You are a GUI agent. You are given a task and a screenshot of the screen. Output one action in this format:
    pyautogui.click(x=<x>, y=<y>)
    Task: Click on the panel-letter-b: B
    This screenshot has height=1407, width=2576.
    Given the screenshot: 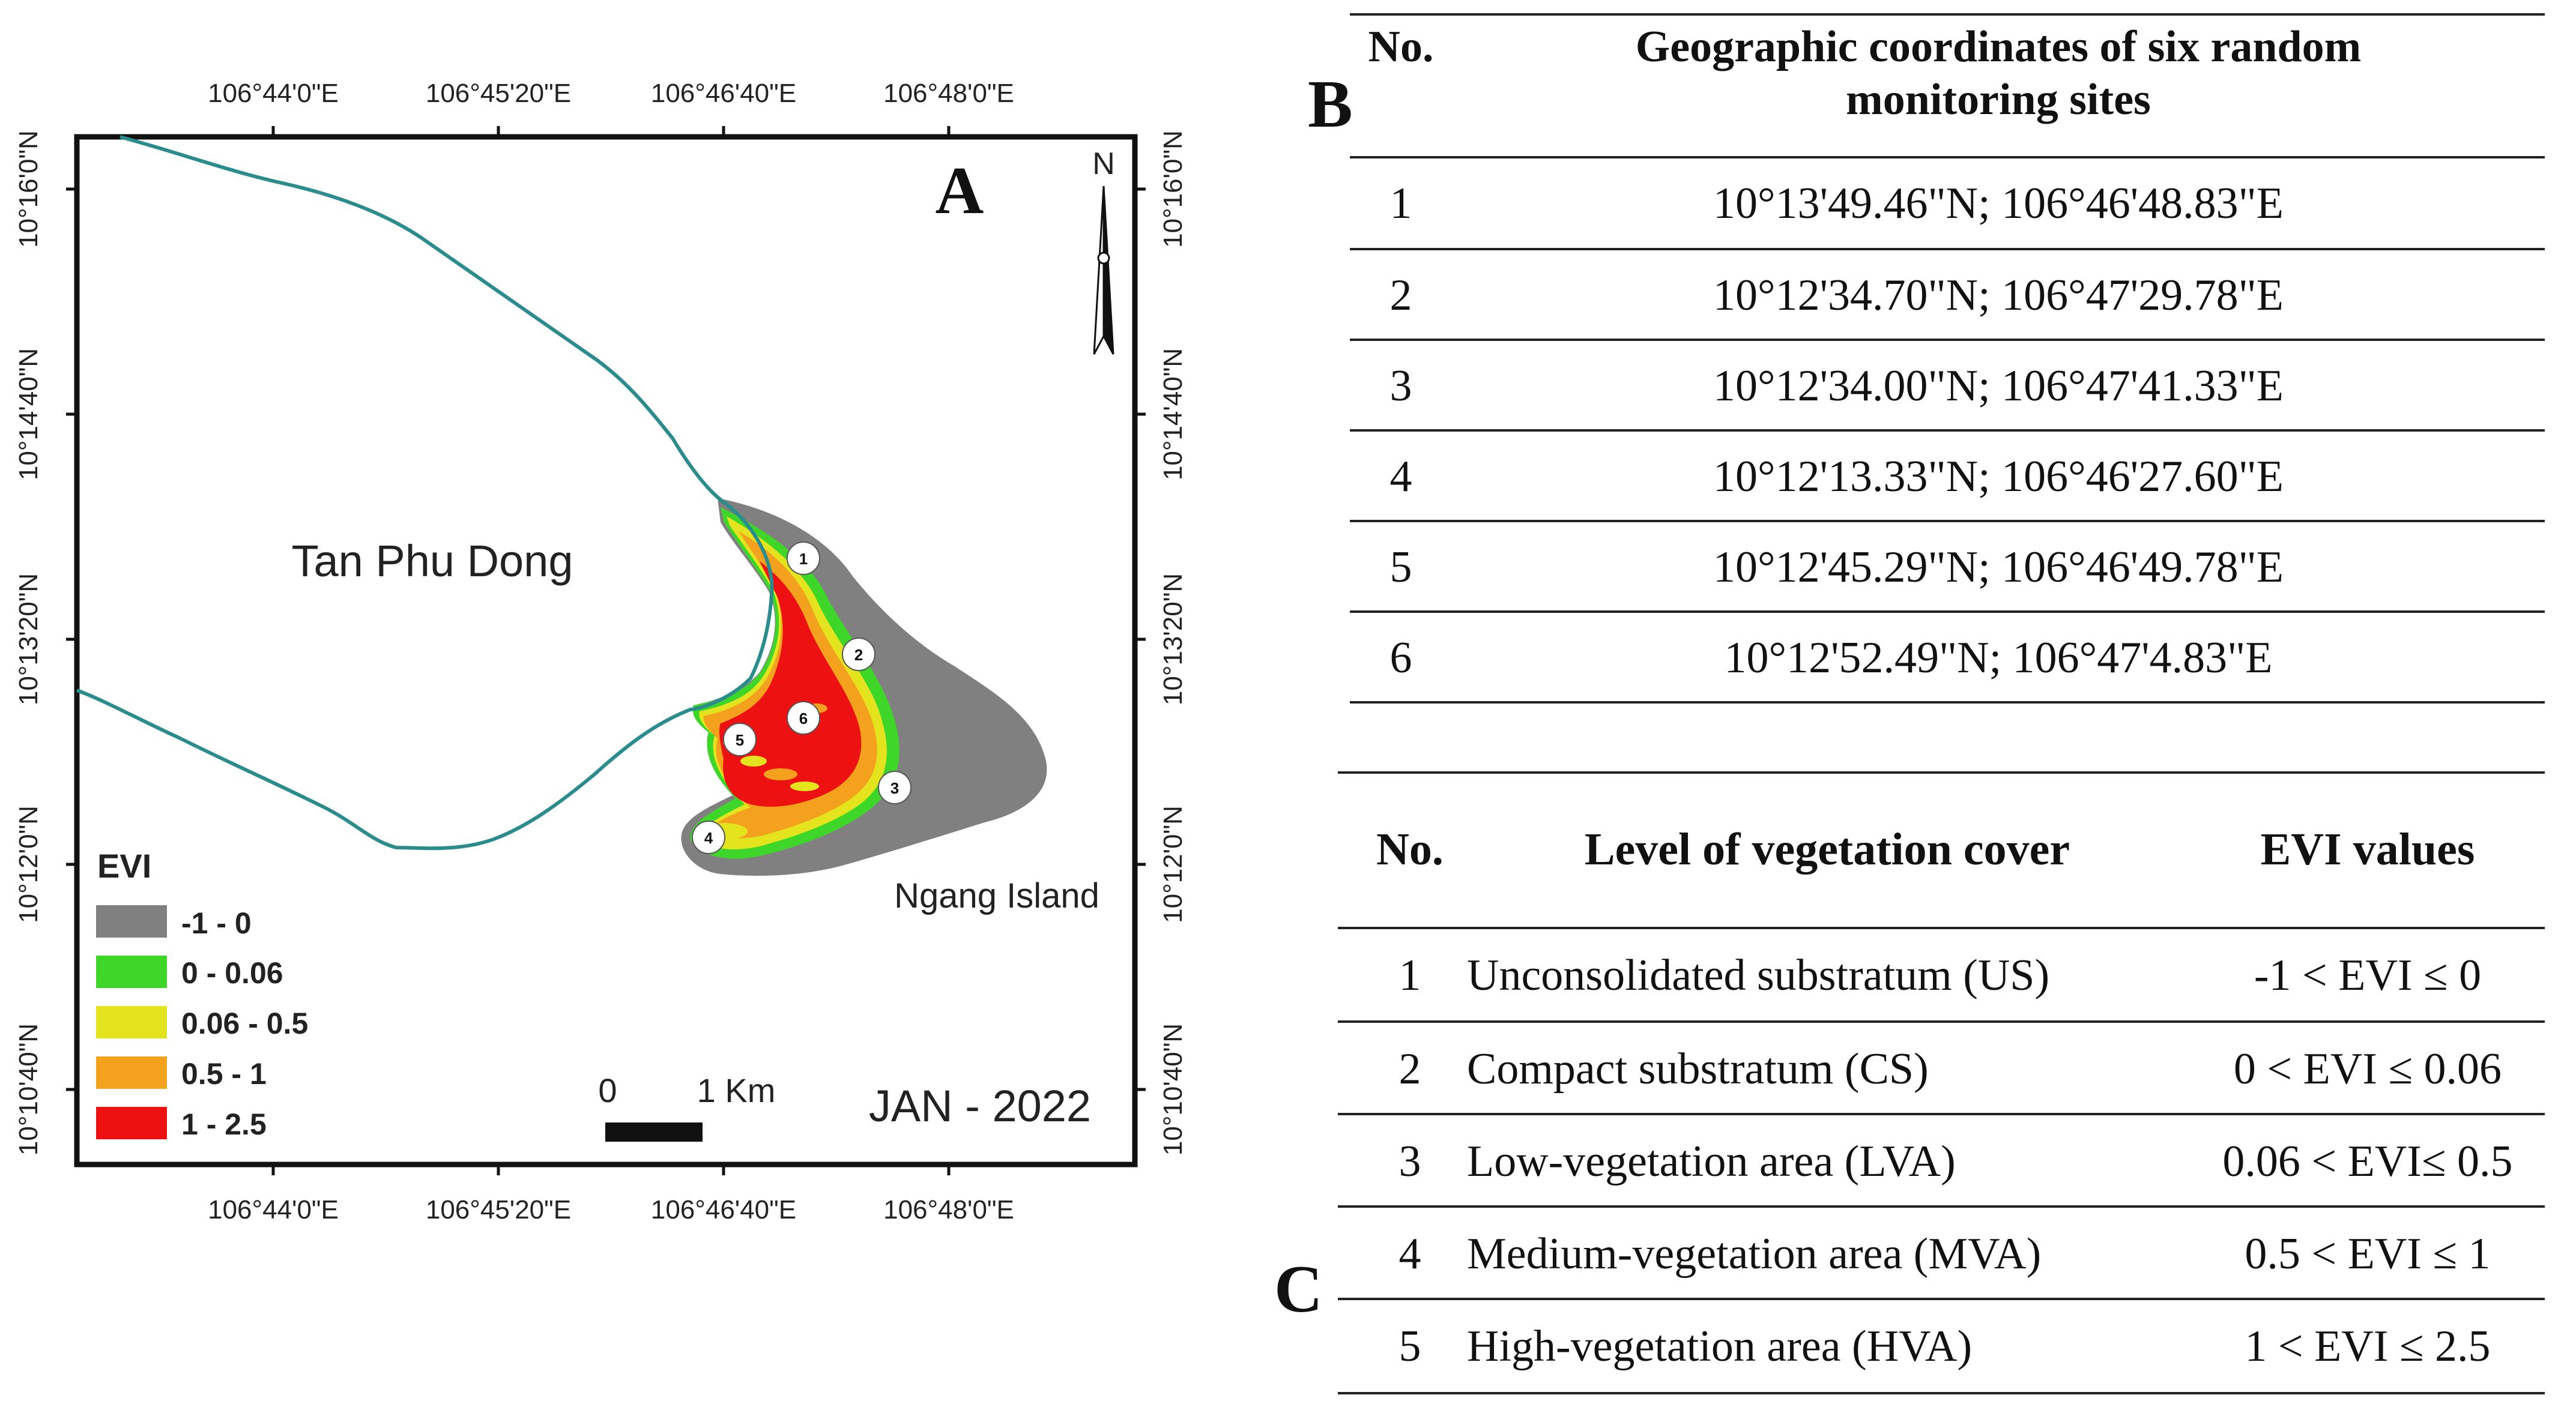 What is the action you would take?
    pyautogui.click(x=1330, y=104)
    